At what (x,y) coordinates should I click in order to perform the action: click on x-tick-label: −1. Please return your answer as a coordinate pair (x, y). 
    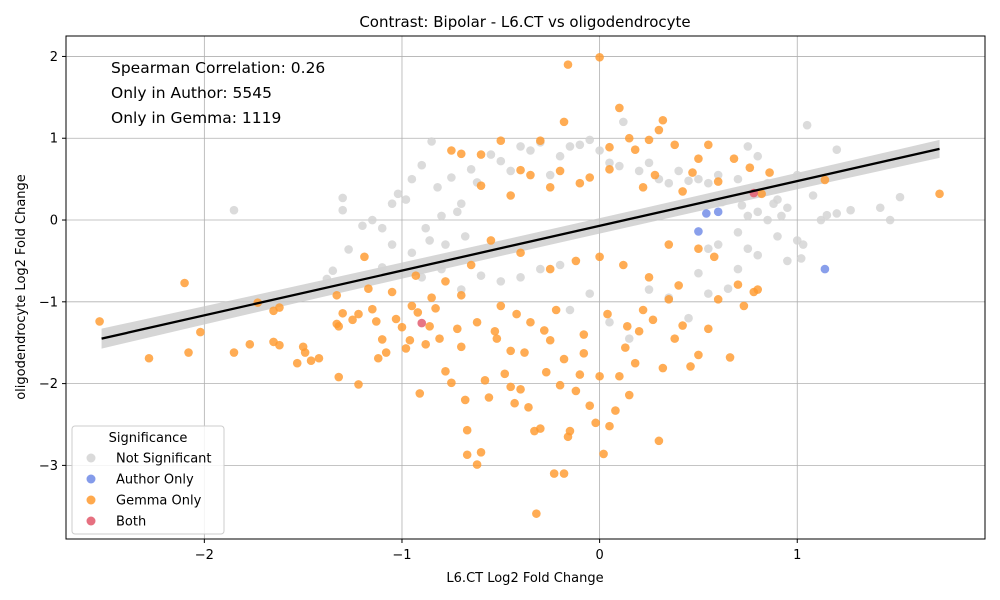
    Looking at the image, I should click on (401, 555).